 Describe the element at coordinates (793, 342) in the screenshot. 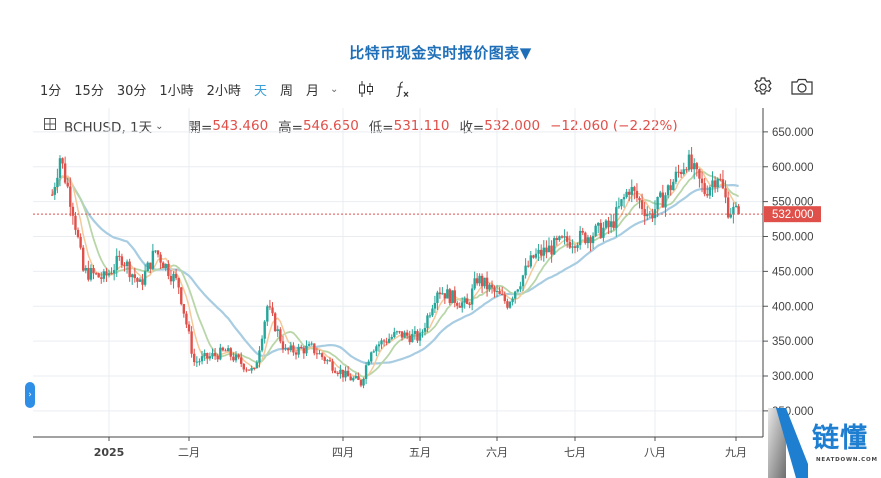

I see `svg-text: 350.000` at that location.